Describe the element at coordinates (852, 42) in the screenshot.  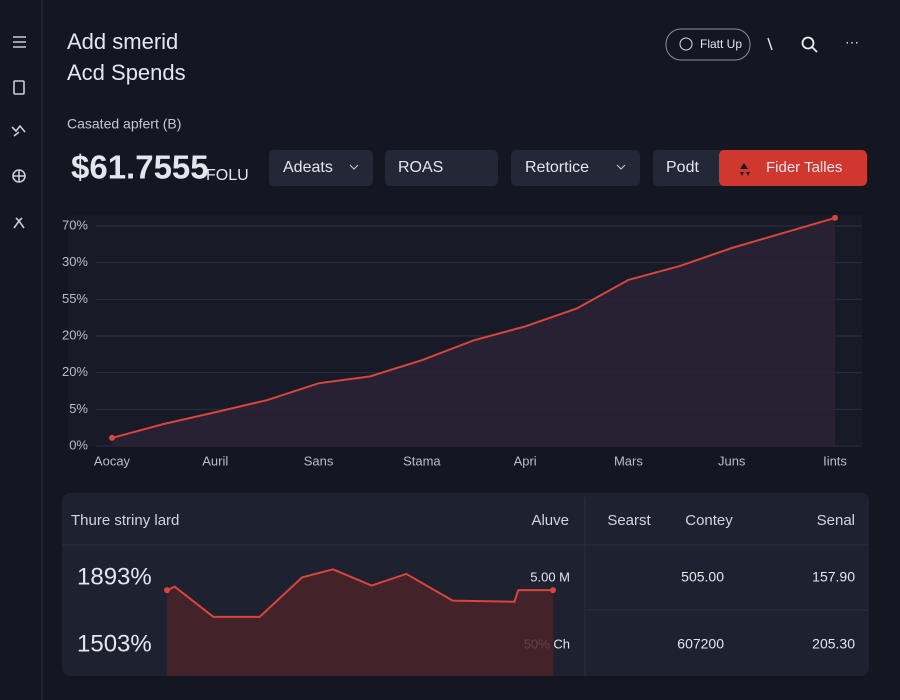
I see `more-icon: ···` at that location.